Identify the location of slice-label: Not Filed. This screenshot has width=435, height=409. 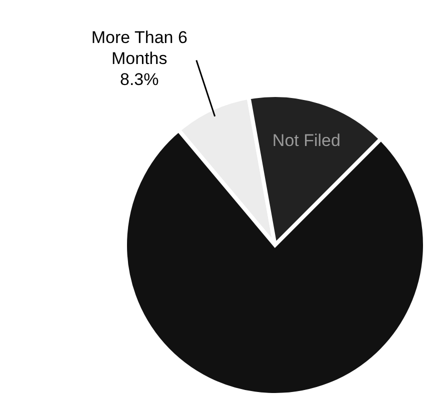
(306, 140).